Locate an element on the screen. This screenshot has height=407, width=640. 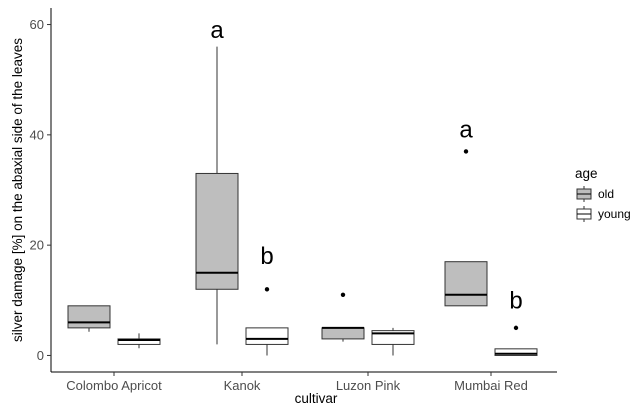
legend-title: age is located at coordinates (586, 173).